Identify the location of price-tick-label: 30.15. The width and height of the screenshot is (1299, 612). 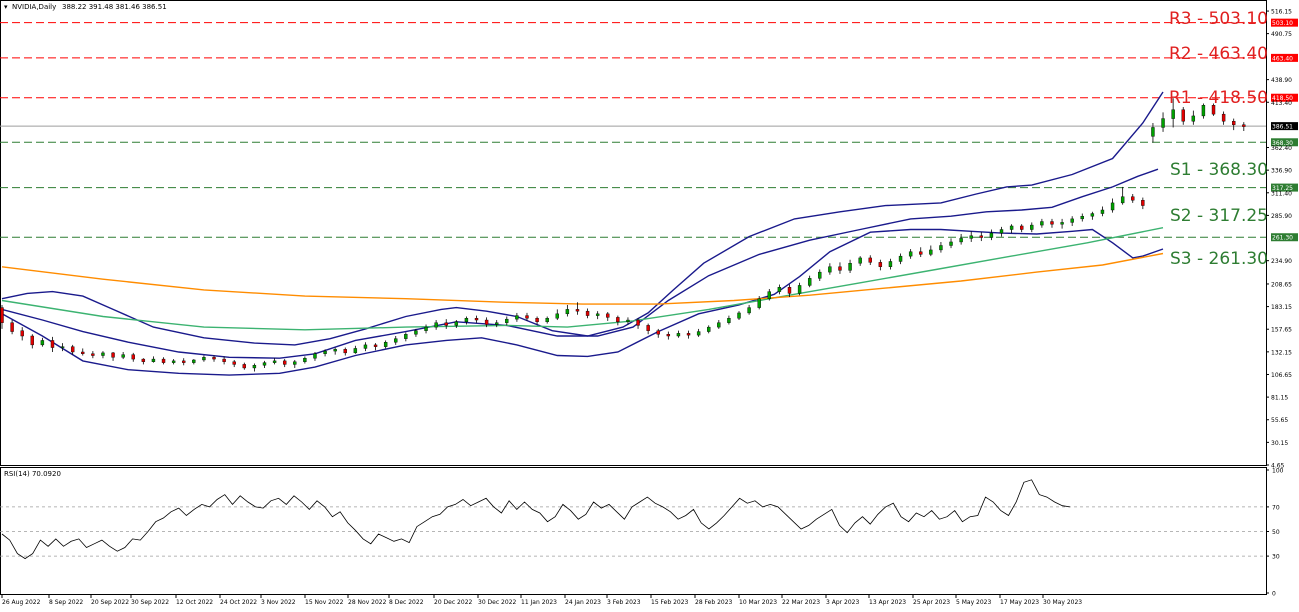
(1279, 443).